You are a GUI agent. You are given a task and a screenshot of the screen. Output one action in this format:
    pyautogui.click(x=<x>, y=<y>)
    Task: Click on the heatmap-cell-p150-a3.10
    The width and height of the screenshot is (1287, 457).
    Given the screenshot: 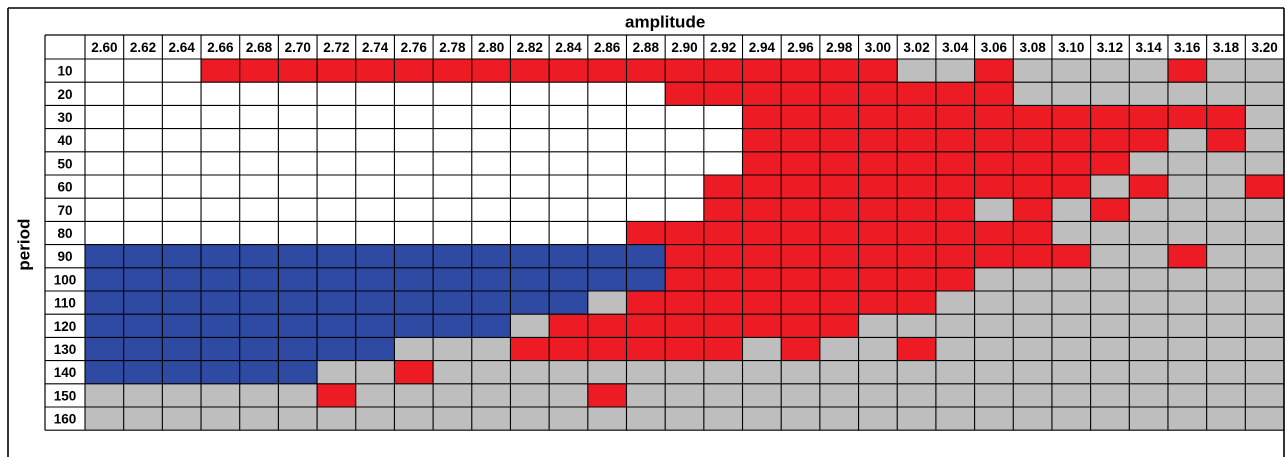 What is the action you would take?
    pyautogui.click(x=1071, y=395)
    